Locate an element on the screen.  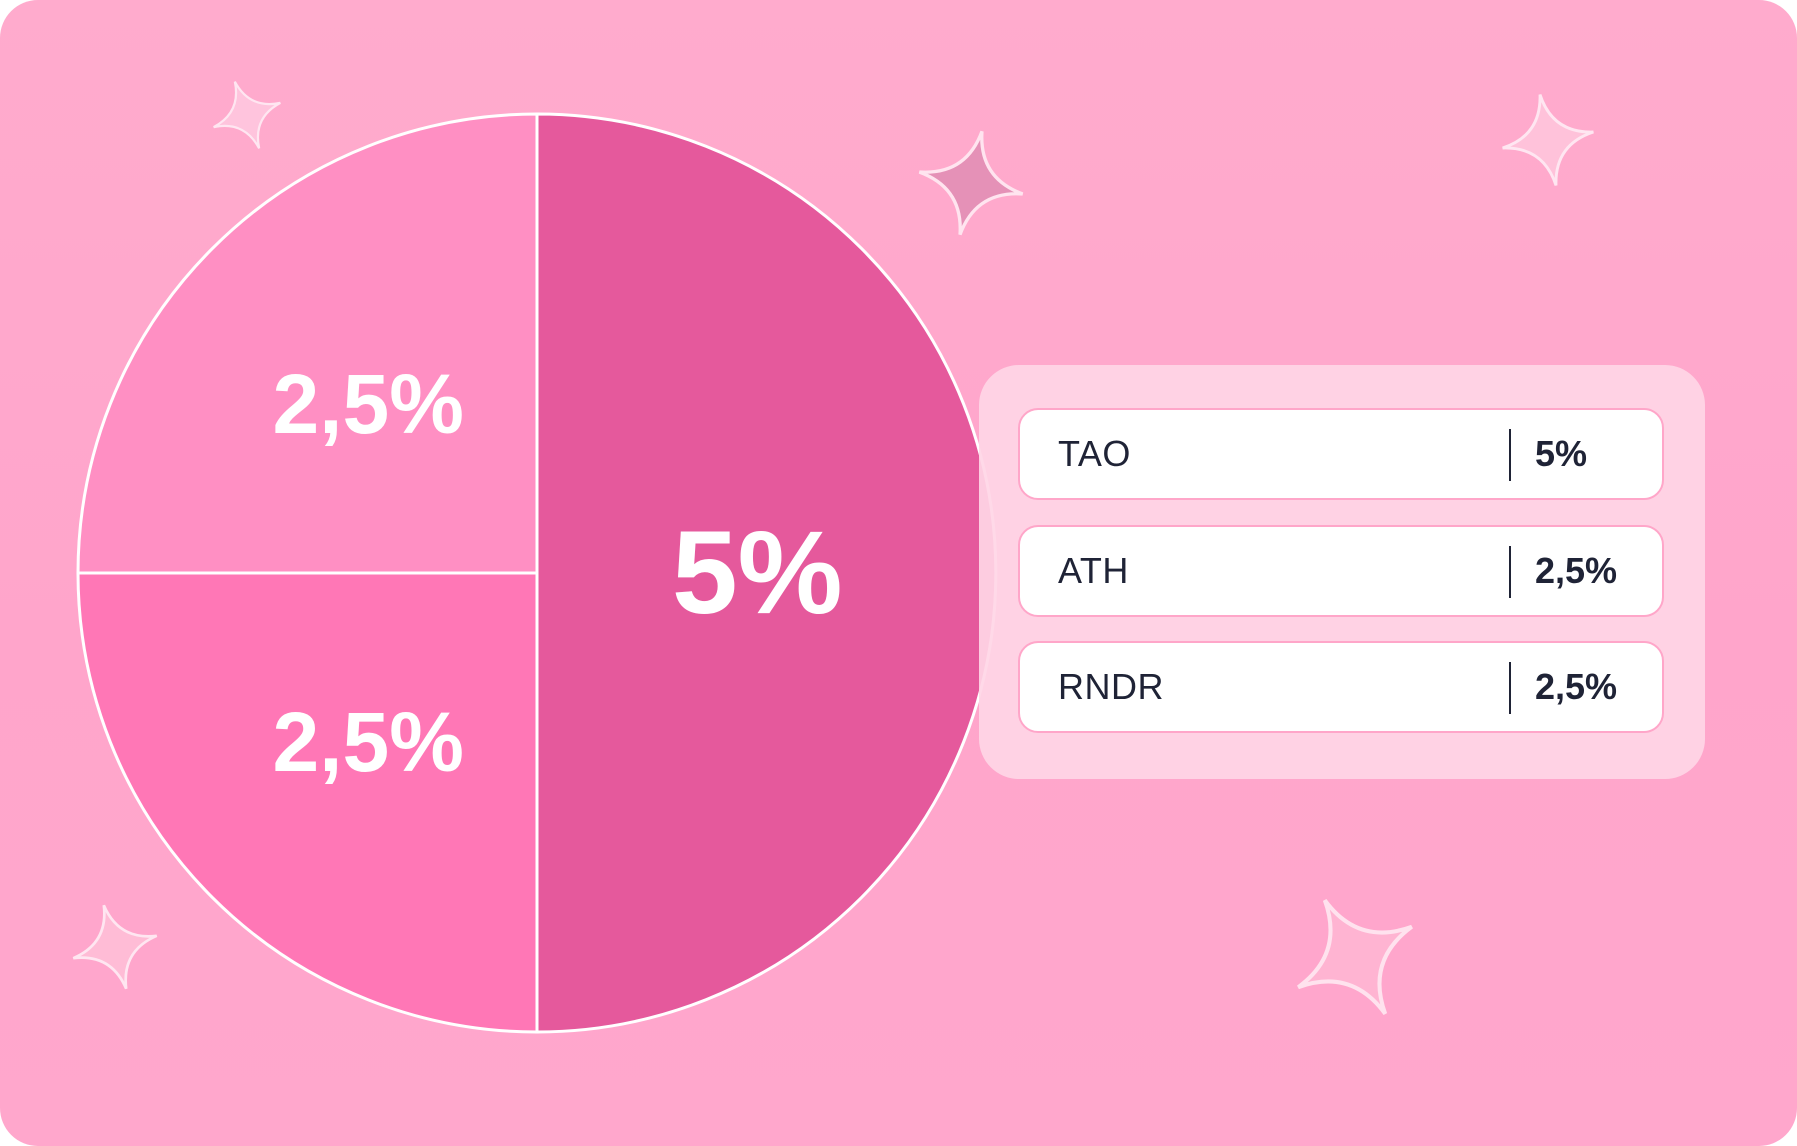
legend-name: ATH is located at coordinates (1093, 570).